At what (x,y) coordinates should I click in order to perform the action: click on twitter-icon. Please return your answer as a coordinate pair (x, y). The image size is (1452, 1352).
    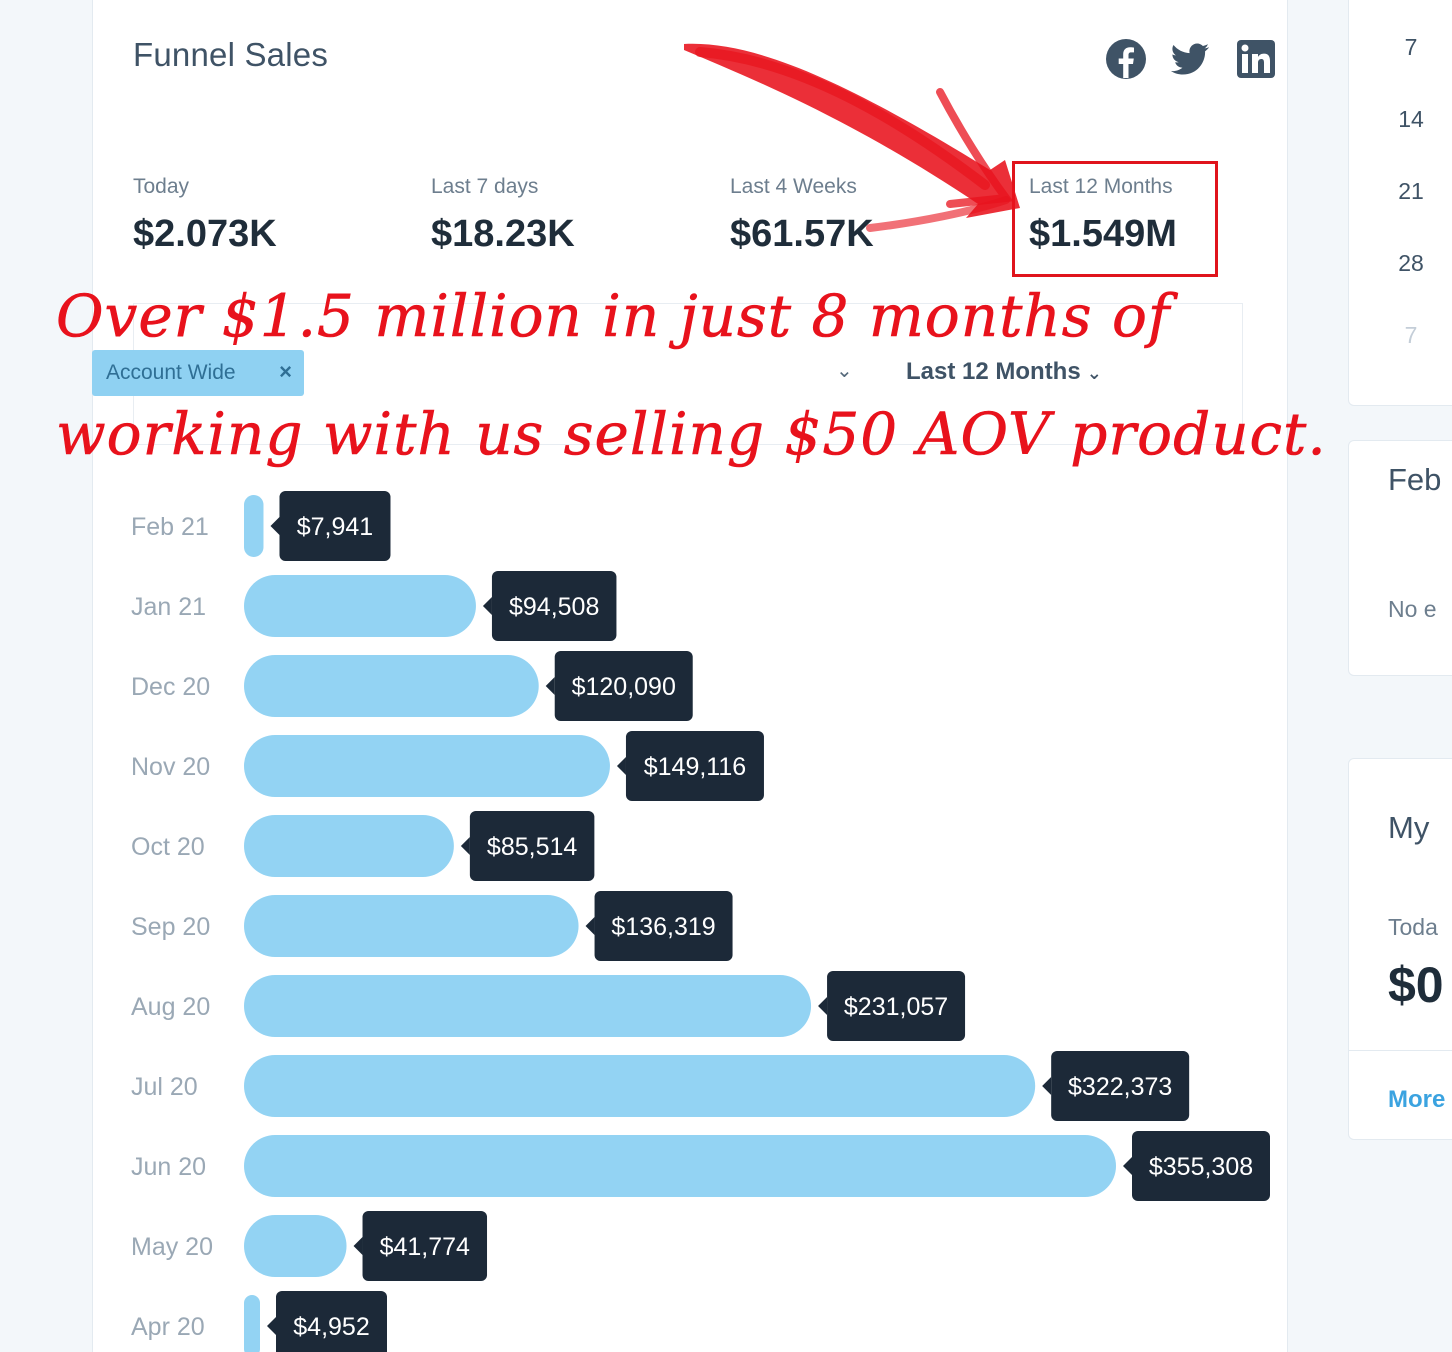
    Looking at the image, I should click on (1190, 59).